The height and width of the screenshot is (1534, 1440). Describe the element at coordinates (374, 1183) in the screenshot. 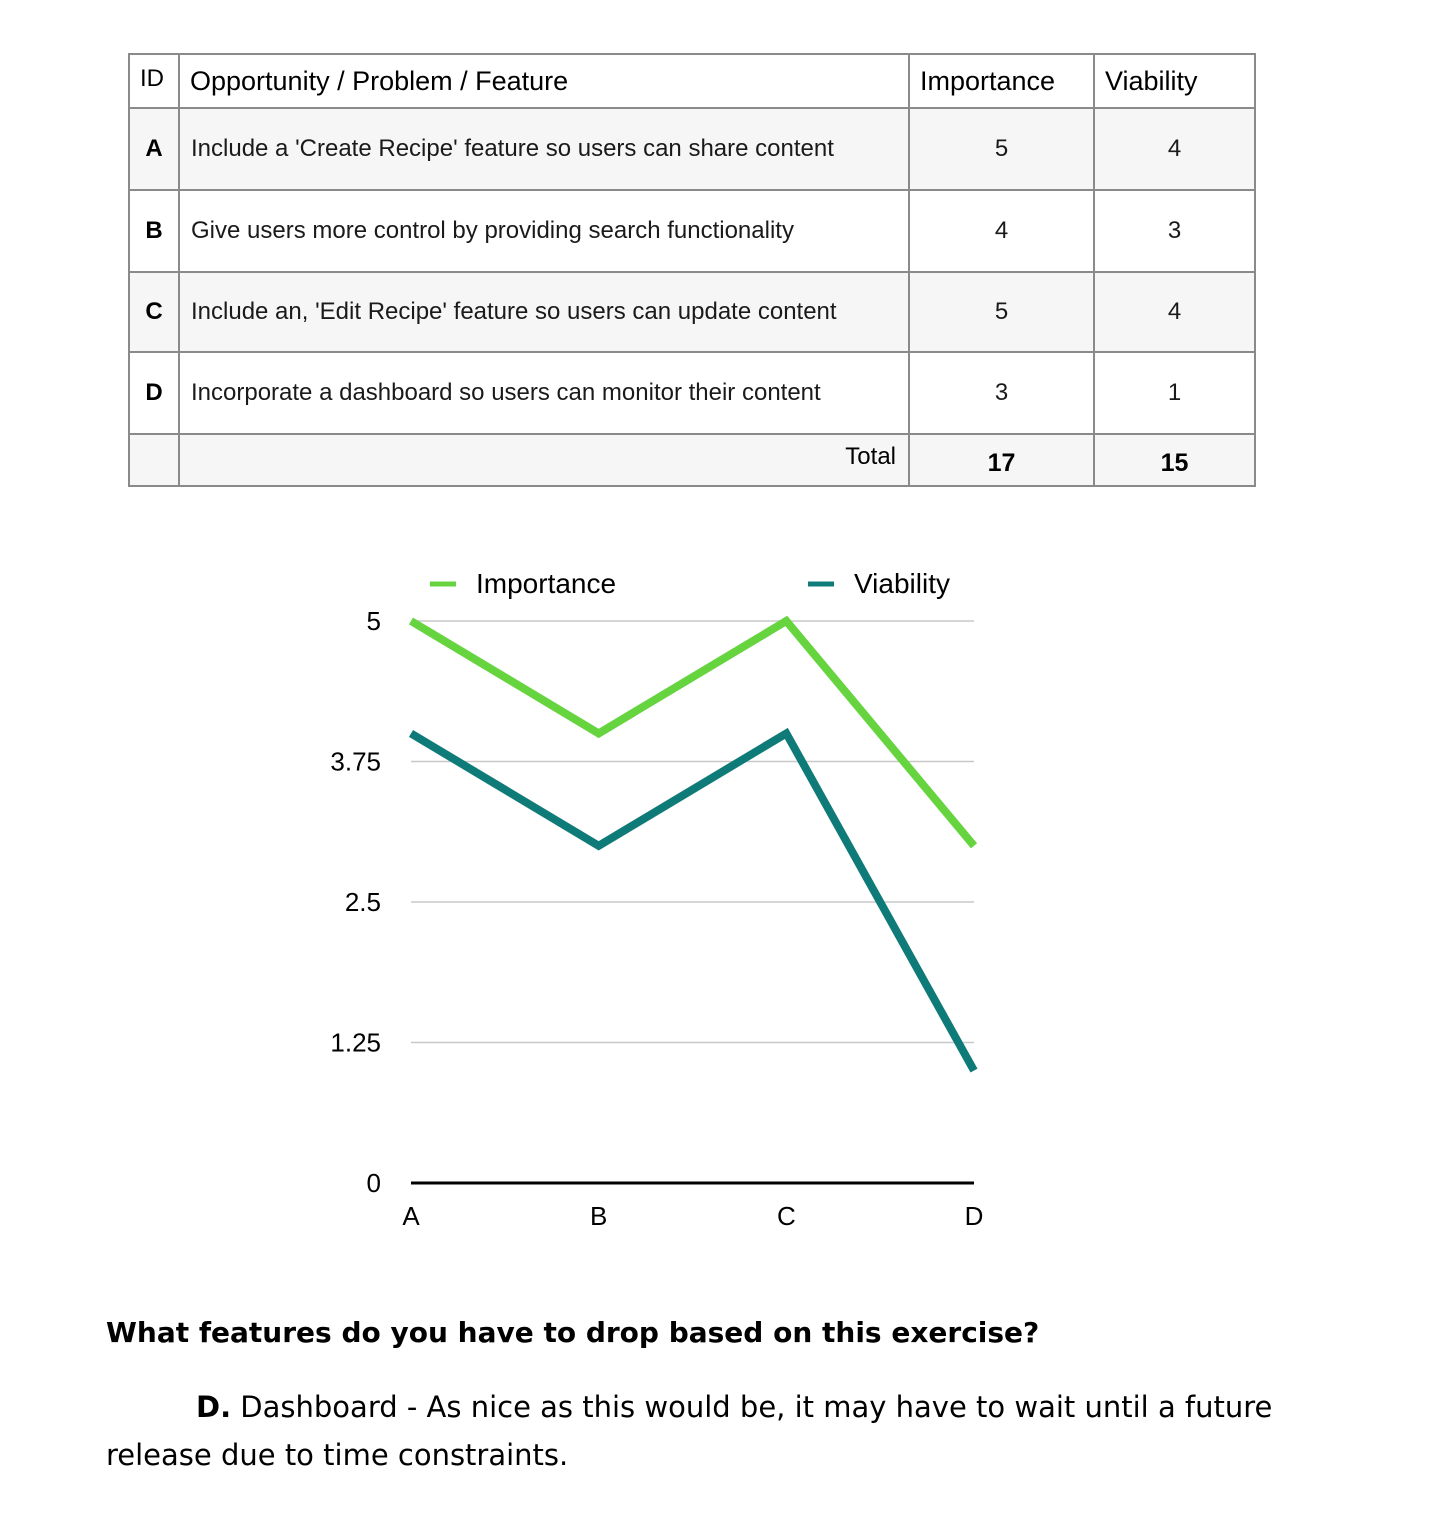

I see `y-tick-label: 0` at that location.